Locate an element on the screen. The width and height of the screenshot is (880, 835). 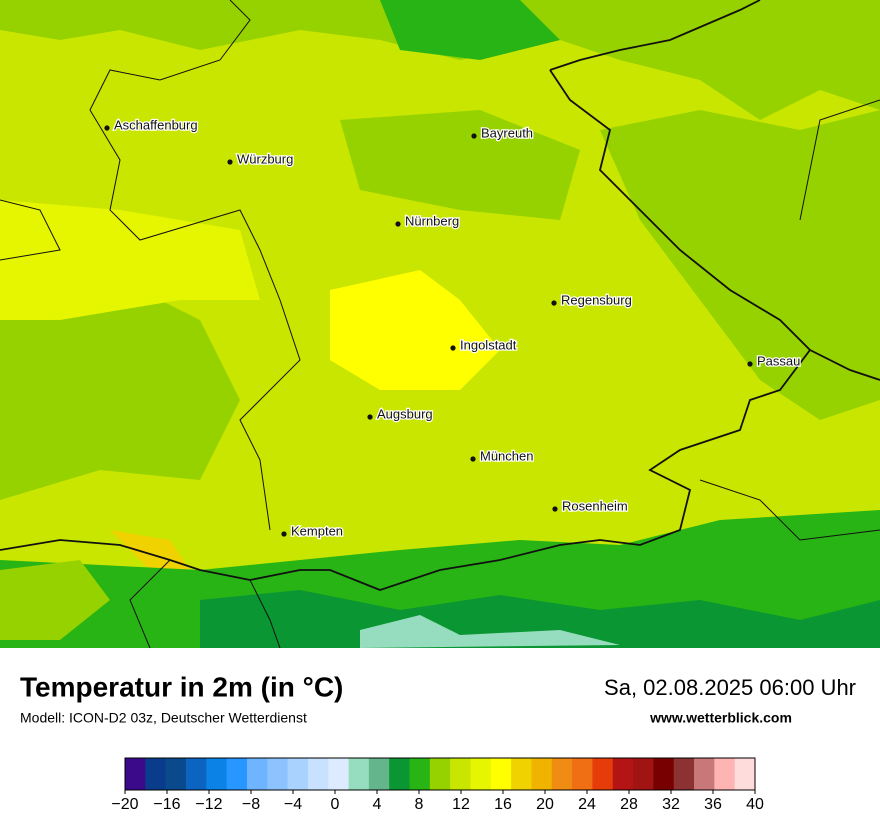
tick-label: 28 is located at coordinates (629, 804).